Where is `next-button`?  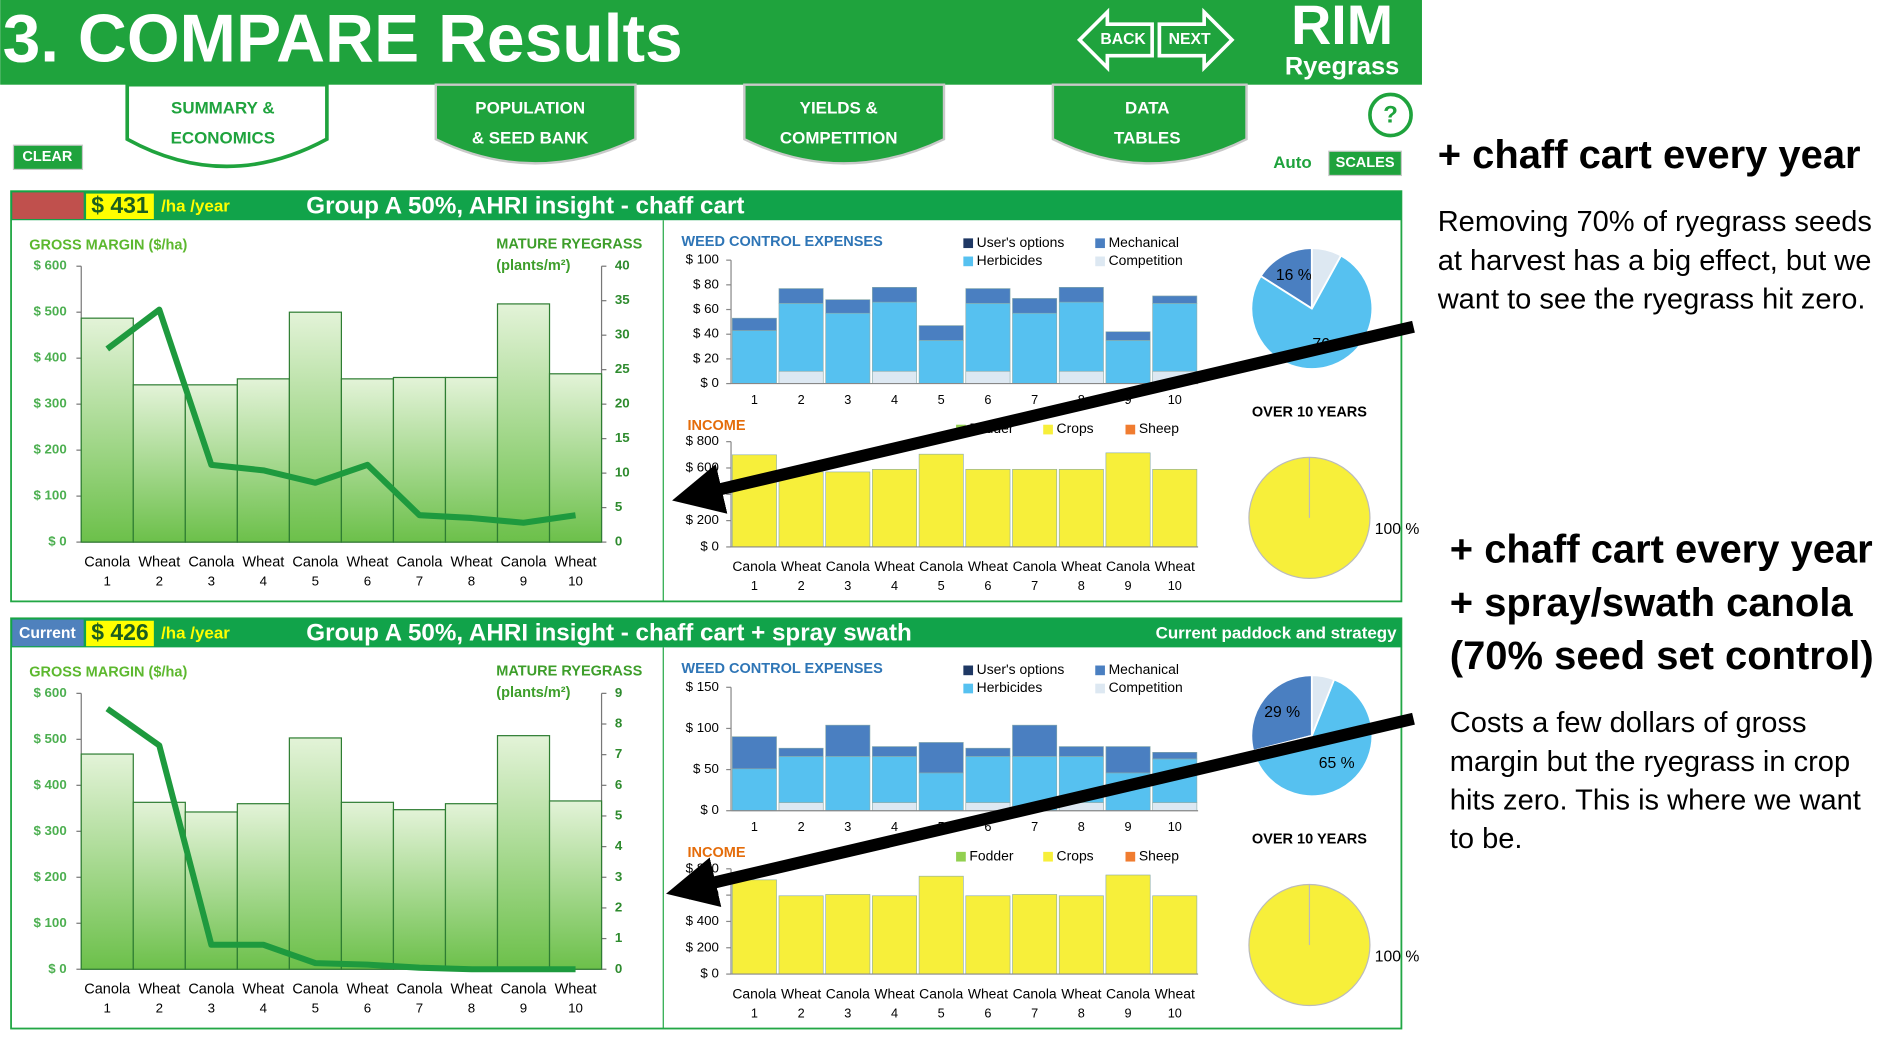 next-button is located at coordinates (1196, 40).